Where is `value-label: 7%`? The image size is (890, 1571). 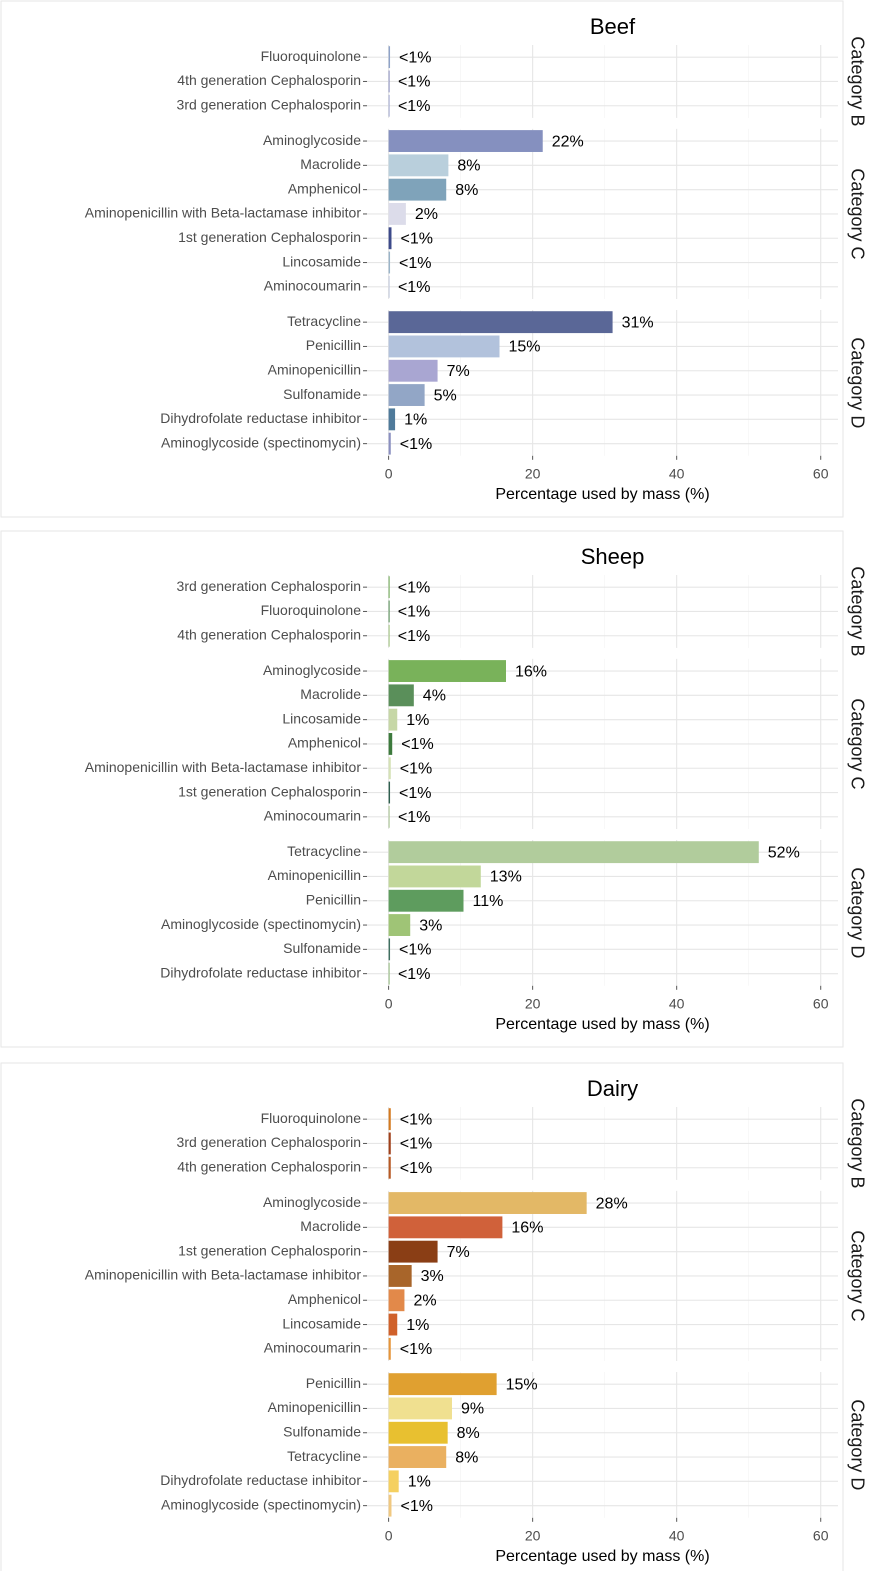
value-label: 7% is located at coordinates (458, 371).